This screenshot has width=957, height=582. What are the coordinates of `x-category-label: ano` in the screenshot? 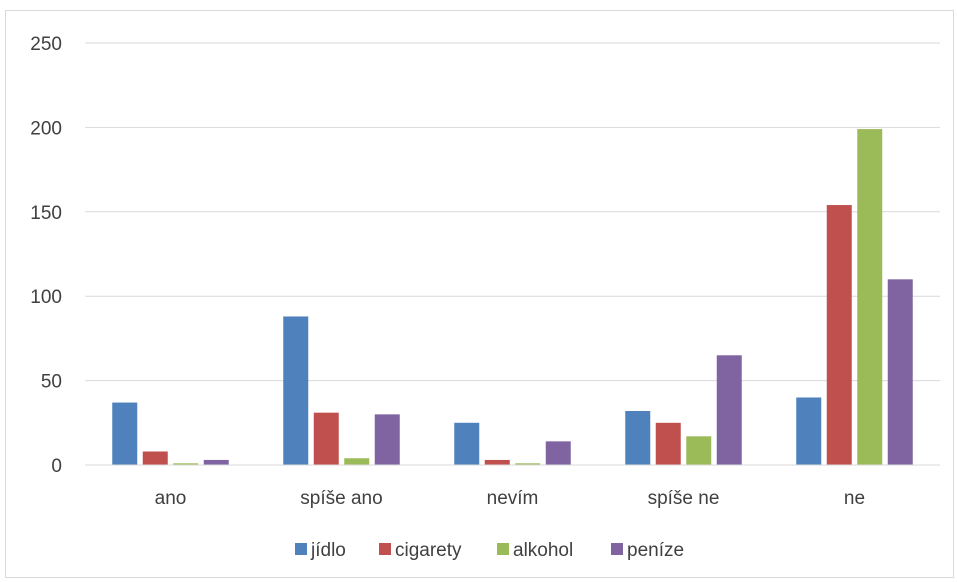 It's located at (171, 498).